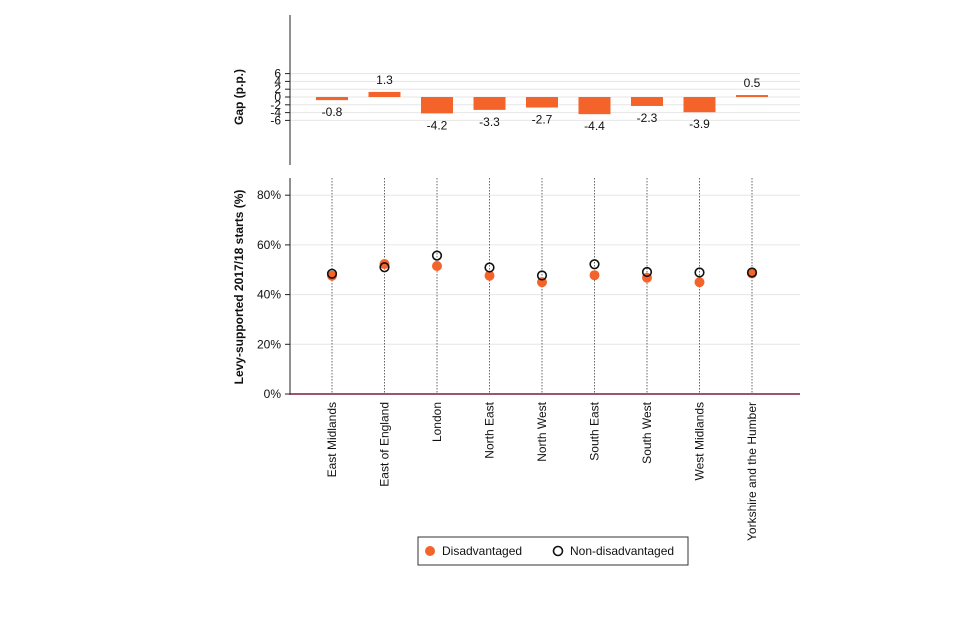 This screenshot has height=640, width=960. What do you see at coordinates (595, 430) in the screenshot?
I see `category-label: South East` at bounding box center [595, 430].